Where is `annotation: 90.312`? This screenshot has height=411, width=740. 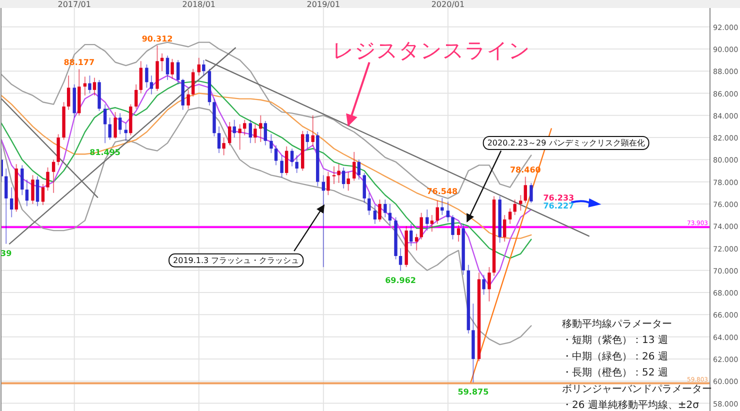 annotation: 90.312 is located at coordinates (157, 39).